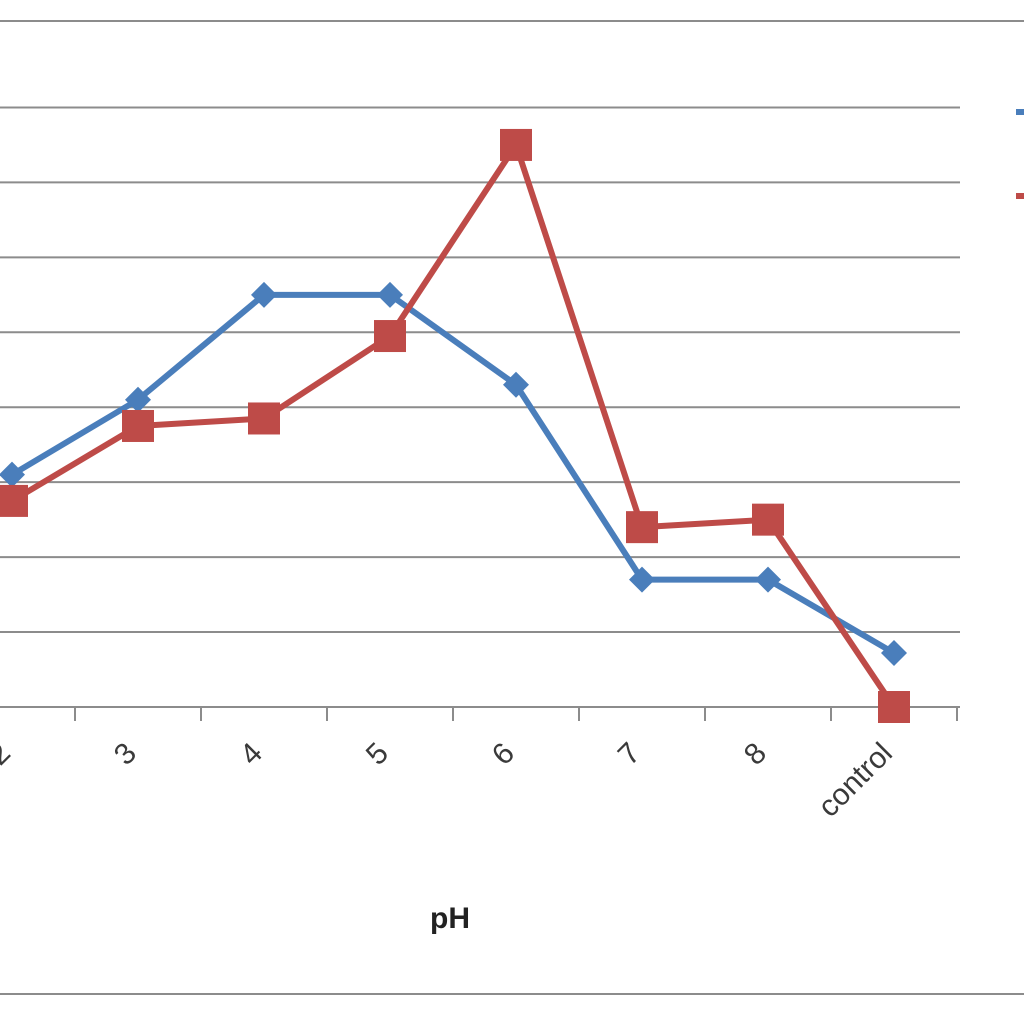 This screenshot has width=1024, height=1029. Describe the element at coordinates (125, 754) in the screenshot. I see `x-tick-label: 3` at that location.